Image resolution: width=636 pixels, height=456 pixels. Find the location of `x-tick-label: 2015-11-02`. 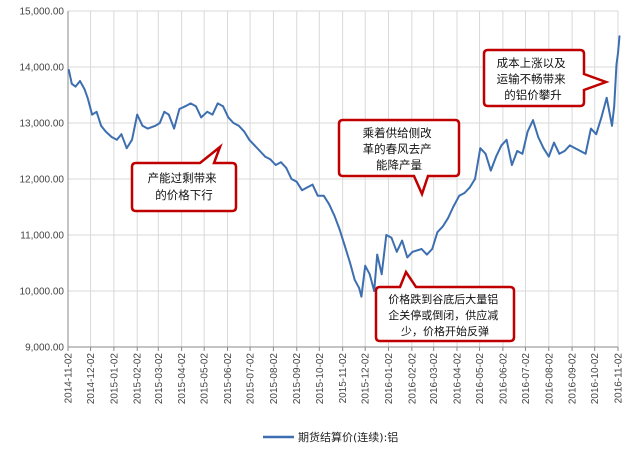

x-tick-label: 2015-11-02 is located at coordinates (343, 378).